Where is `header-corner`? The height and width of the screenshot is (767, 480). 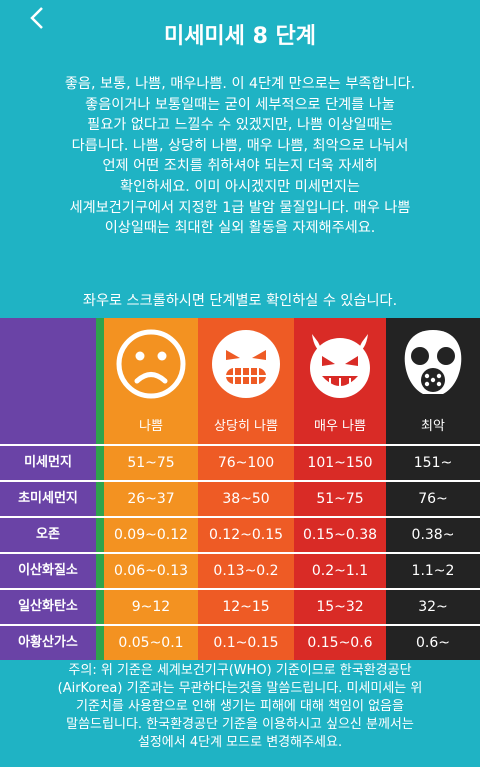
header-corner is located at coordinates (48, 381).